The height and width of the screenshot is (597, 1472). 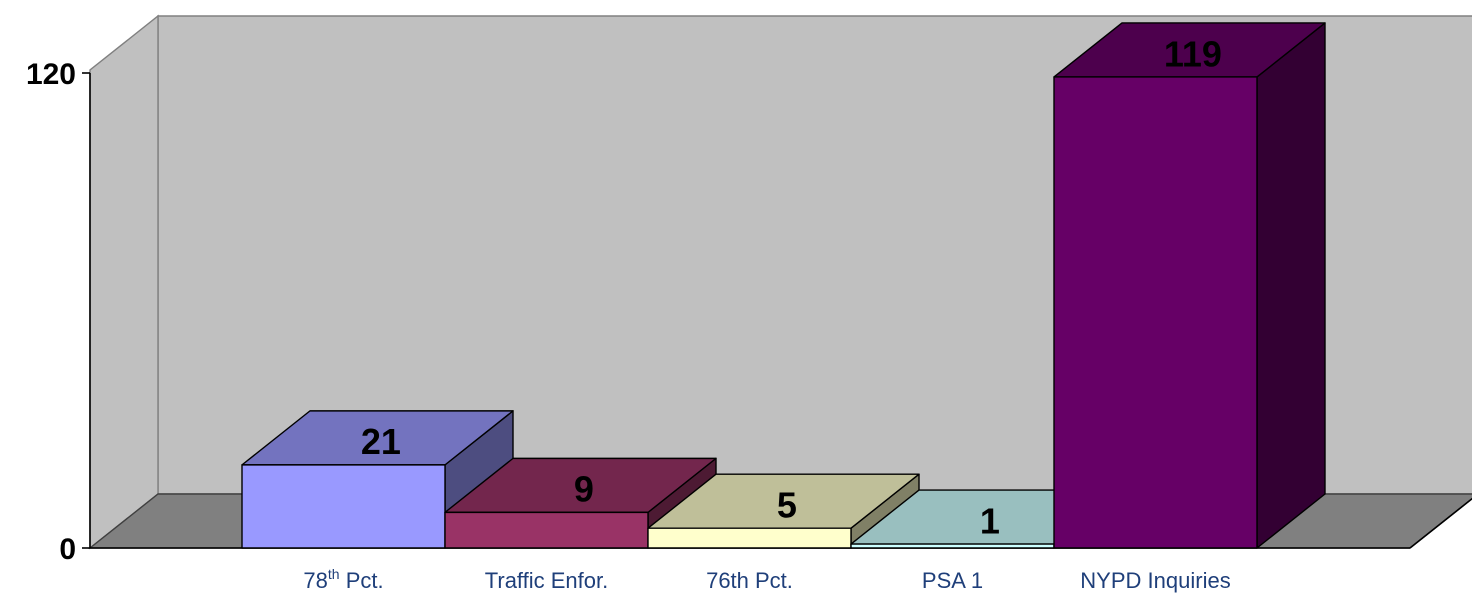 What do you see at coordinates (124, 282) in the screenshot?
I see `side-wall` at bounding box center [124, 282].